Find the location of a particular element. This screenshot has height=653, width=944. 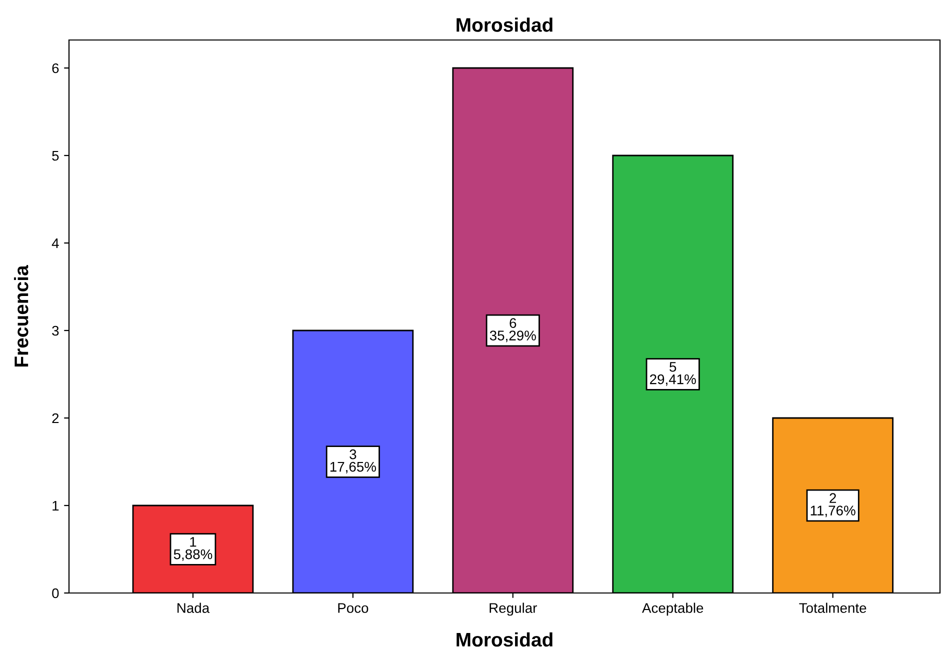

data-label: 3 17,65% is located at coordinates (353, 461).